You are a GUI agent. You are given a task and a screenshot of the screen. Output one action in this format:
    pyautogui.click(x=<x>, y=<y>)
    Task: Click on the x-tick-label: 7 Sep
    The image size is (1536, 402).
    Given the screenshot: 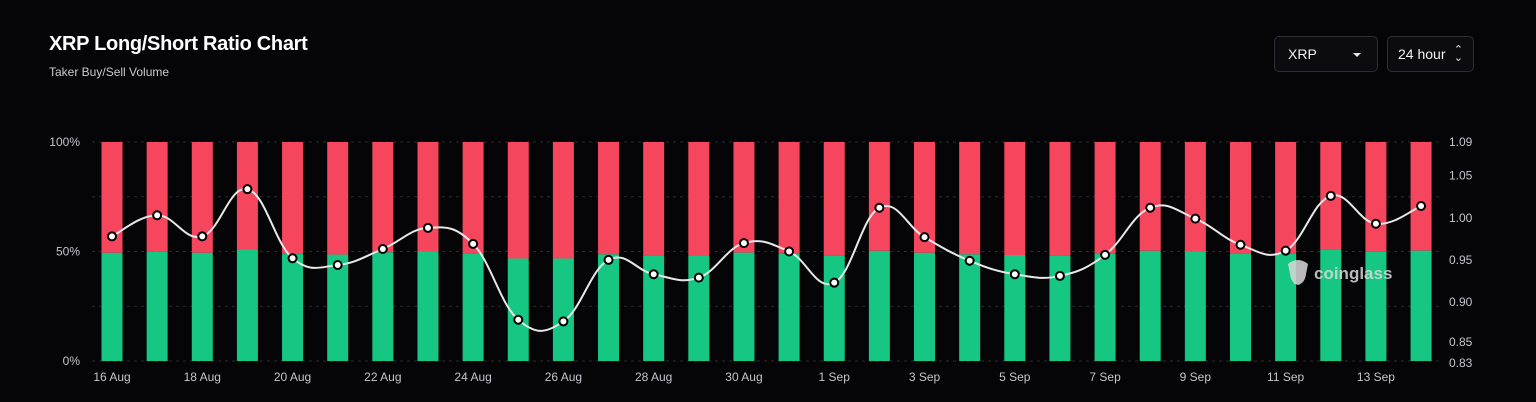 What is the action you would take?
    pyautogui.click(x=1105, y=377)
    